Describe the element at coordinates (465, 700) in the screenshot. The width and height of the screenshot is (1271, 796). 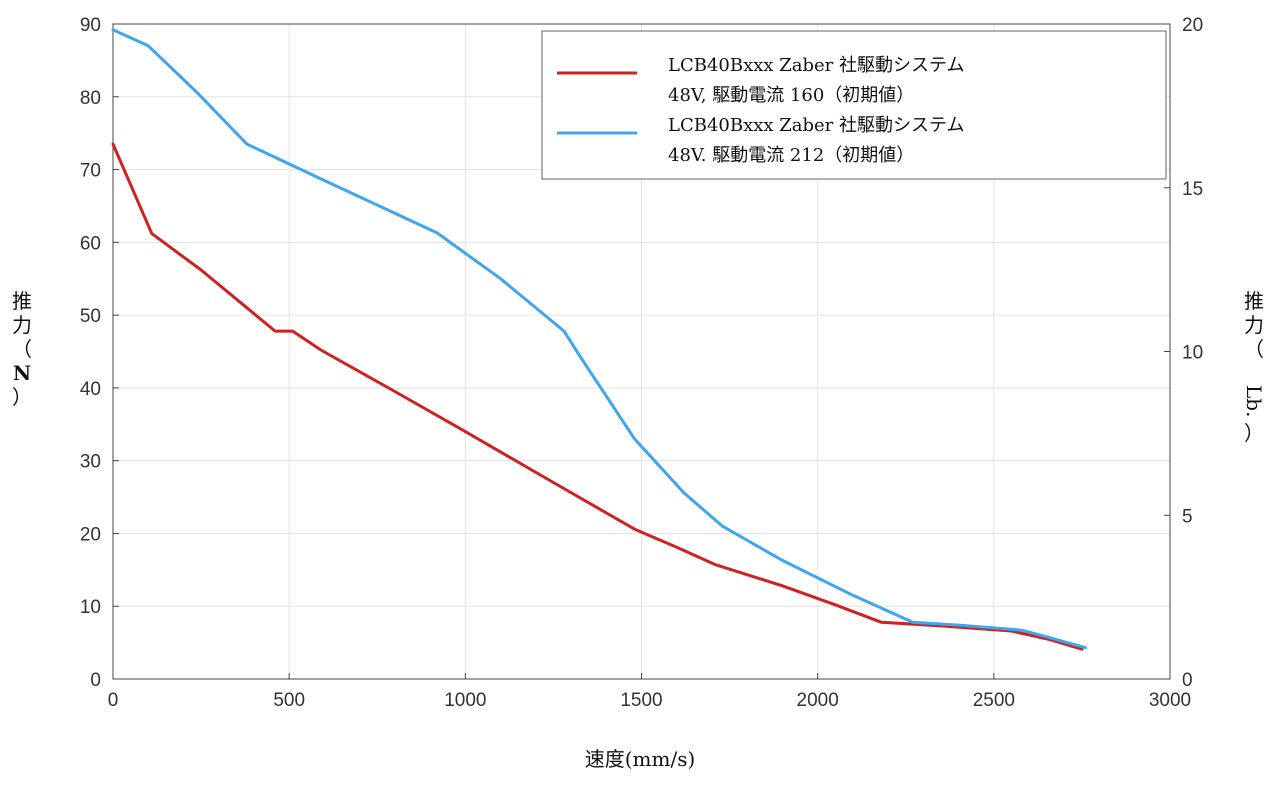
I see `x-tick-label: 1000` at that location.